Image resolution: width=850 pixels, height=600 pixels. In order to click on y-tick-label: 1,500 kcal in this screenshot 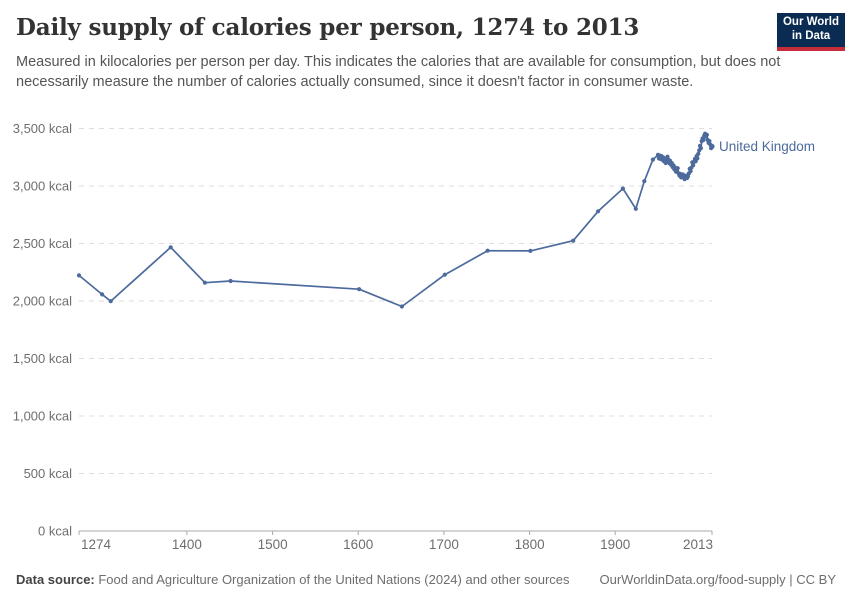, I will do `click(42, 358)`.